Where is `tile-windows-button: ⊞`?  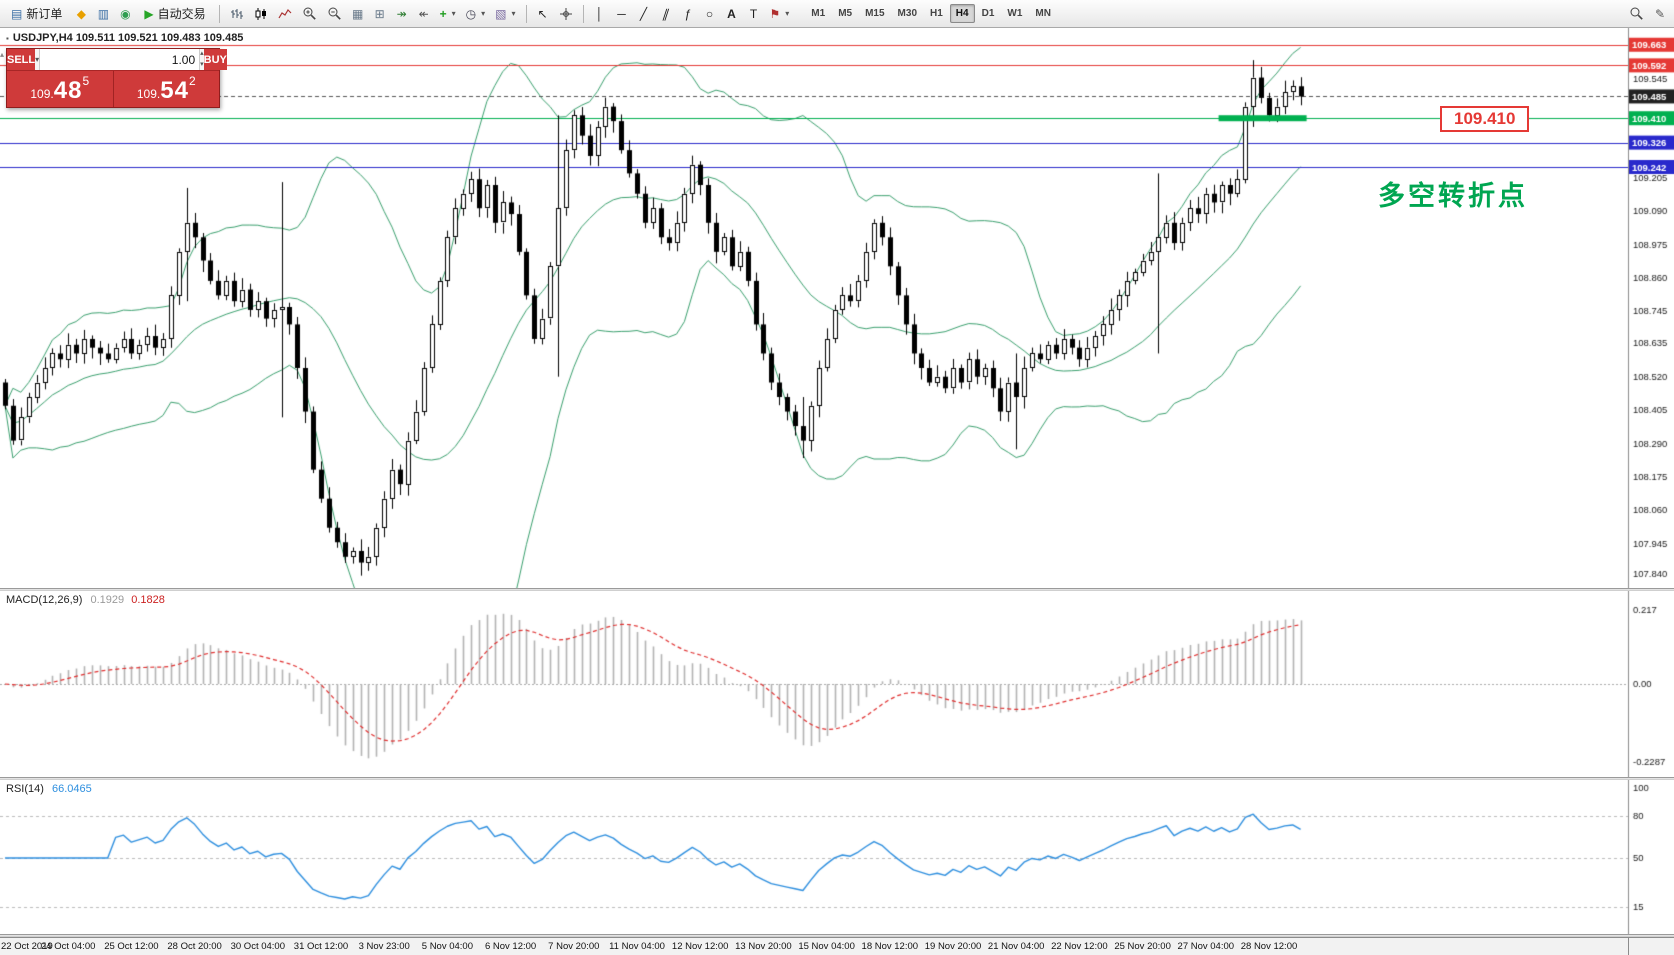 tile-windows-button: ⊞ is located at coordinates (380, 14).